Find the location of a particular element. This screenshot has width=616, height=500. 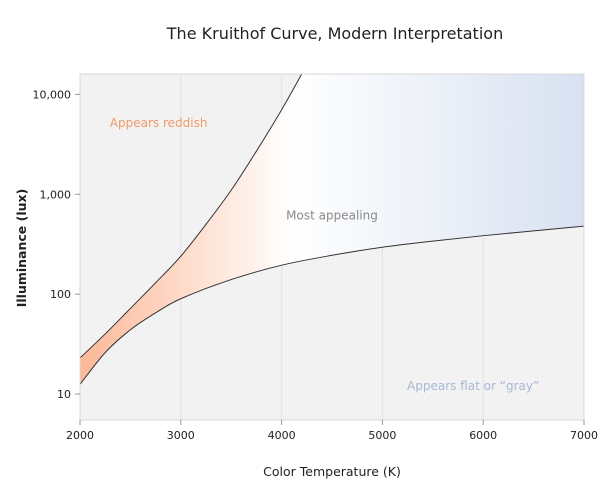

y-axis-label: Illuminance (lux) is located at coordinates (21, 248).